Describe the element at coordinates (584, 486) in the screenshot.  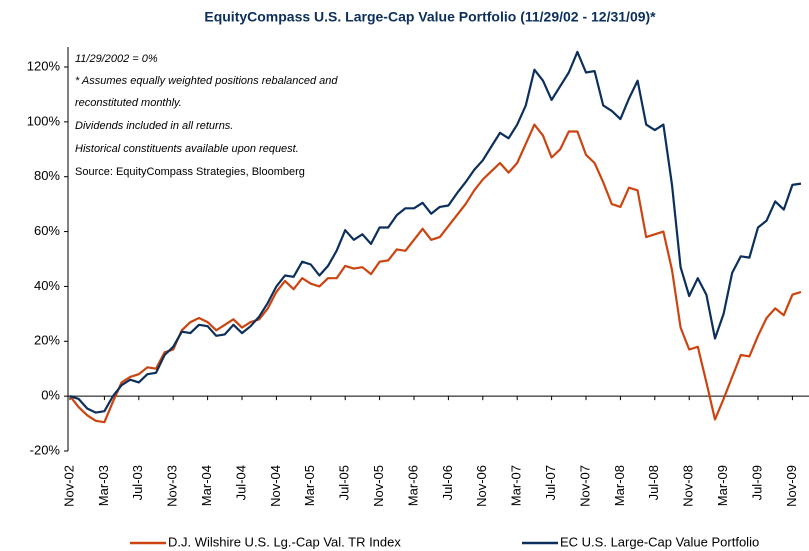
I see `x-tick-label: Nov-07` at that location.